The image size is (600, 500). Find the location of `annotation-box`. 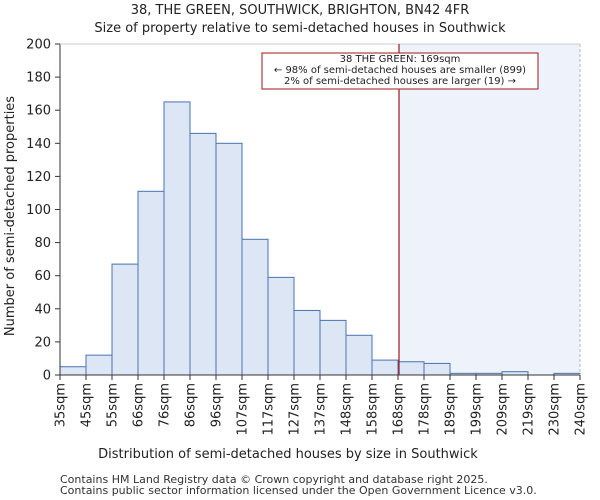

annotation-box is located at coordinates (400, 71).